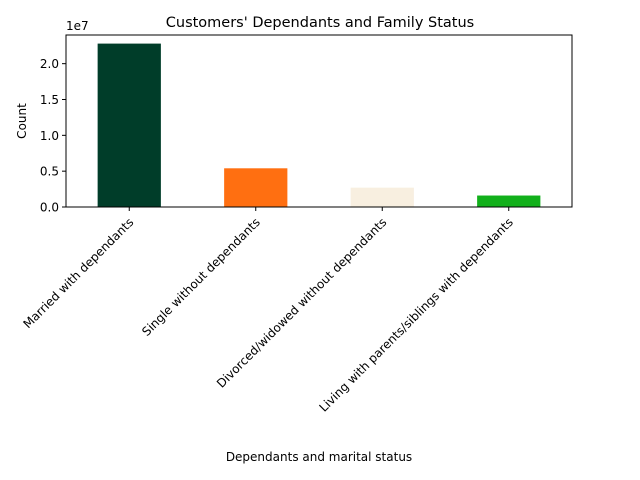 This screenshot has width=640, height=480. What do you see at coordinates (201, 277) in the screenshot?
I see `x-tick-label-2: Single without dependants` at bounding box center [201, 277].